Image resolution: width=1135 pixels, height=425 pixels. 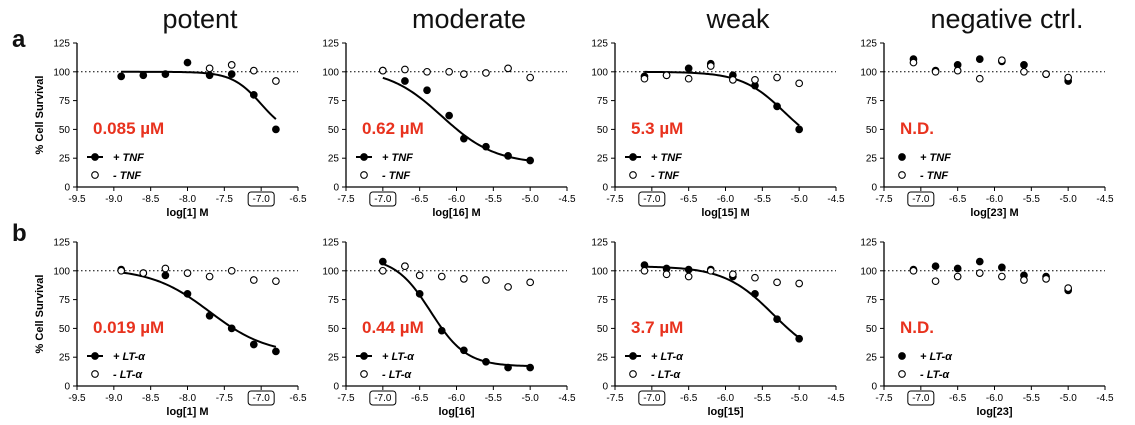 What do you see at coordinates (334, 358) in the screenshot?
I see `y-tick-label: 25` at bounding box center [334, 358].